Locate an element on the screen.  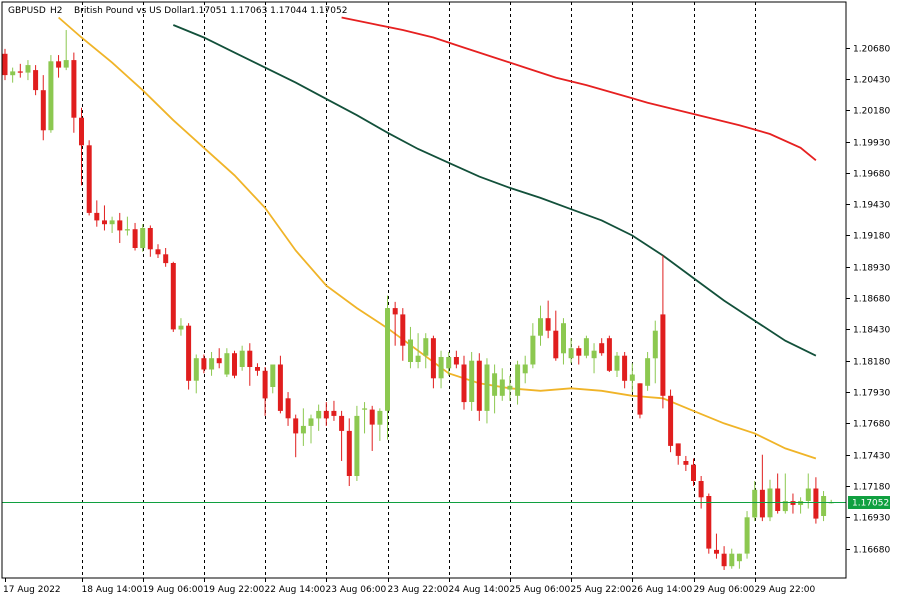
price-tick-label: 1.20430 is located at coordinates (871, 81).